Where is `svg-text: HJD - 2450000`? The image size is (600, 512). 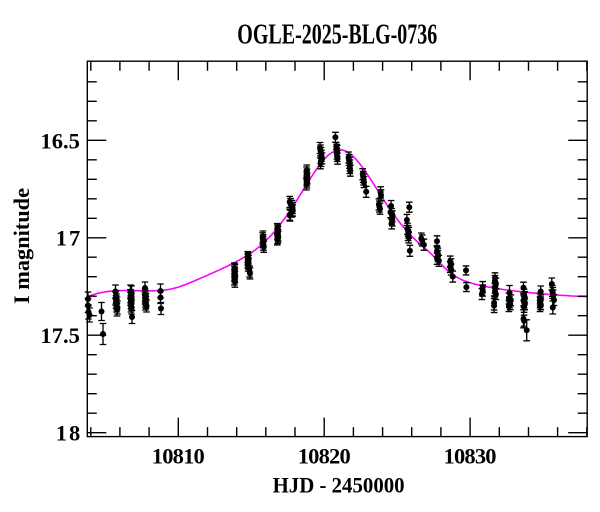 svg-text: HJD - 2450000 is located at coordinates (339, 484).